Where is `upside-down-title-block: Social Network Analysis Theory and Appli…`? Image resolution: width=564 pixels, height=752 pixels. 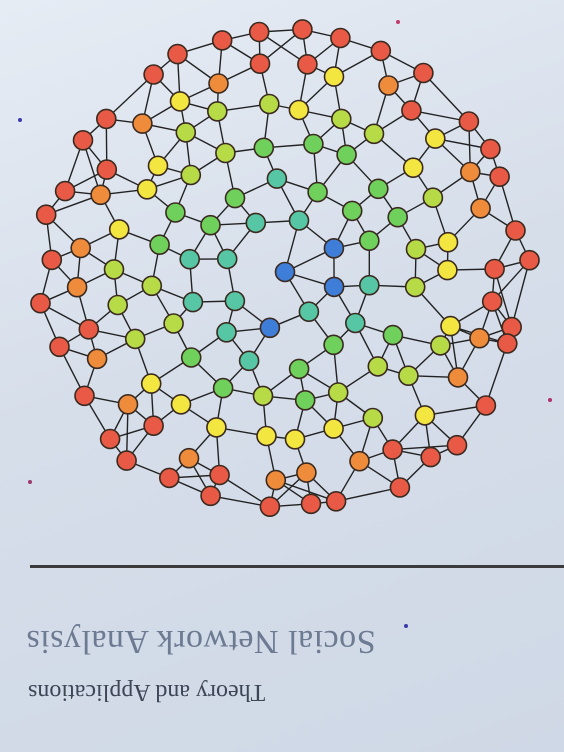 upside-down-title-block: Social Network Analysis Theory and Appli… is located at coordinates (280, 680).